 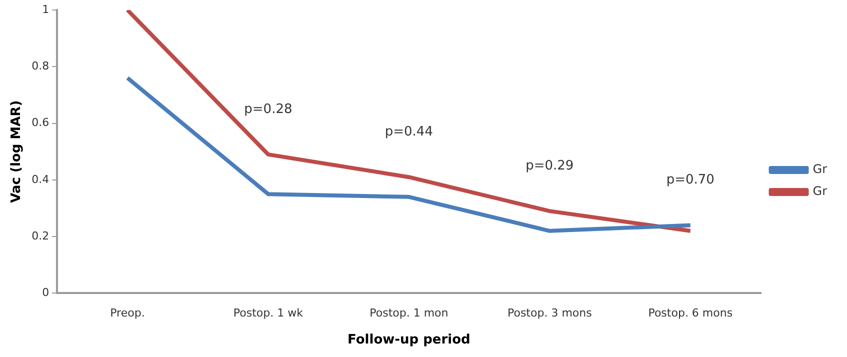 I want to click on y-tick-label: 0.8, so click(x=41, y=66).